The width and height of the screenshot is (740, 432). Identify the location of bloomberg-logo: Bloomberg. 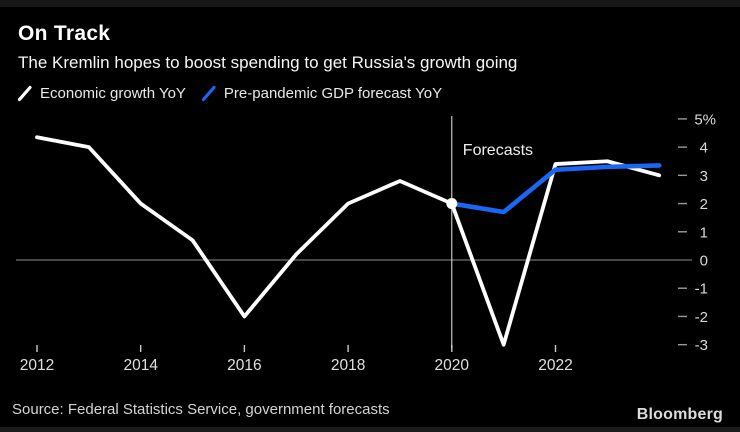
(679, 414).